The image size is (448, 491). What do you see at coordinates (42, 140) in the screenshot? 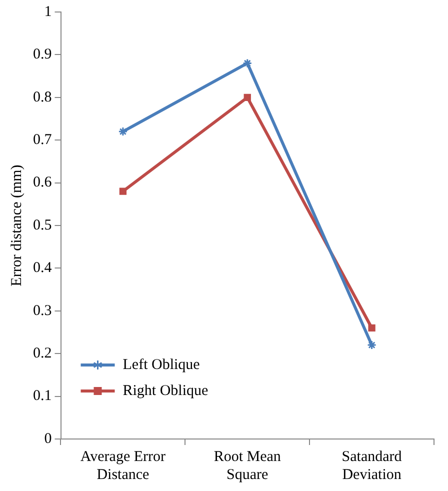
I see `y-tick-label: 0.7` at bounding box center [42, 140].